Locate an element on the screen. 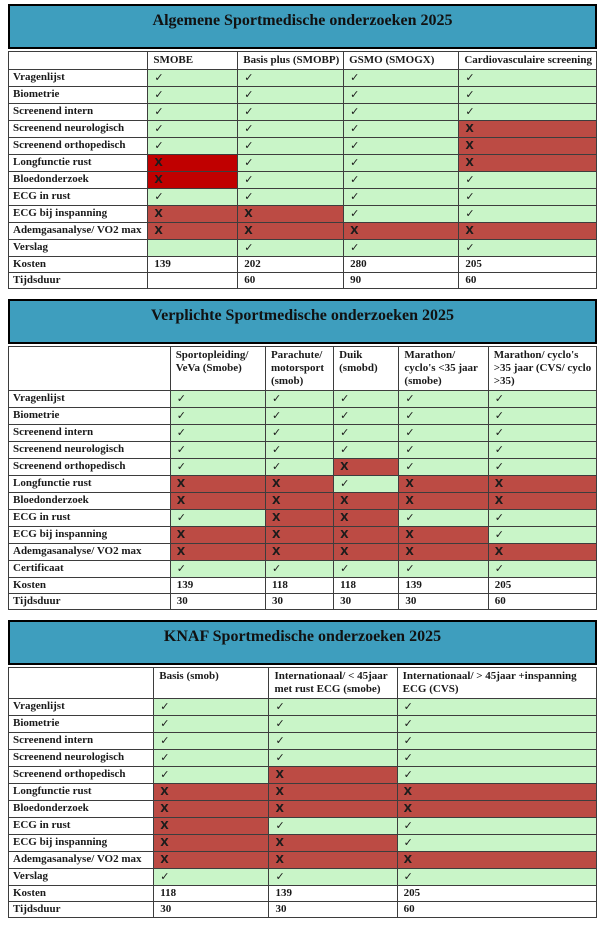 The image size is (606, 934). column-header: Duik (smobd) is located at coordinates (366, 368).